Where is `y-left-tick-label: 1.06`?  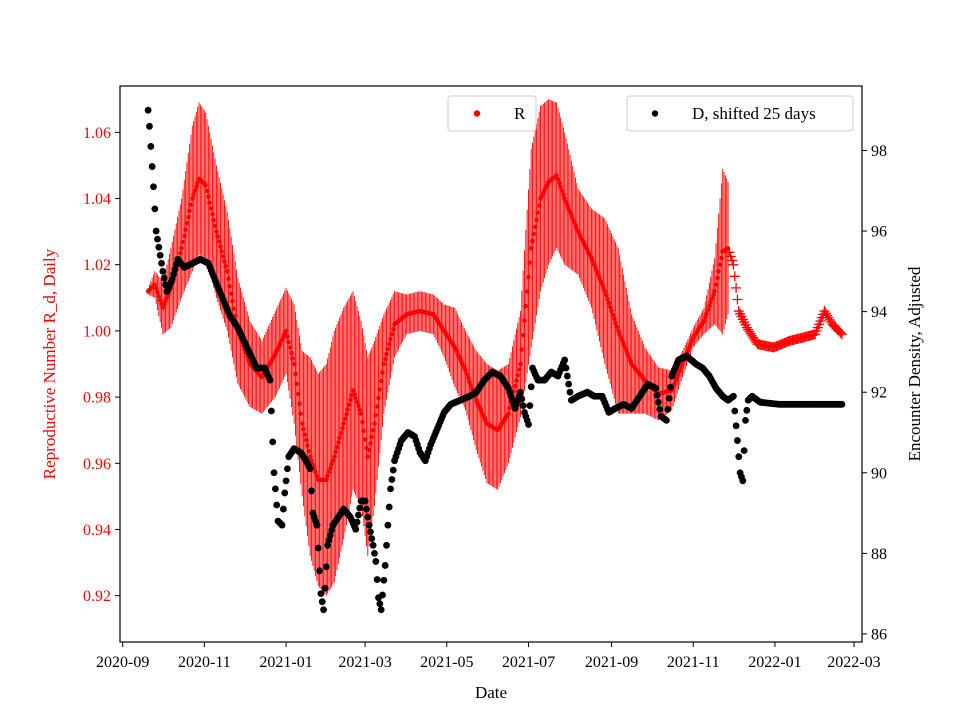 y-left-tick-label: 1.06 is located at coordinates (97, 133).